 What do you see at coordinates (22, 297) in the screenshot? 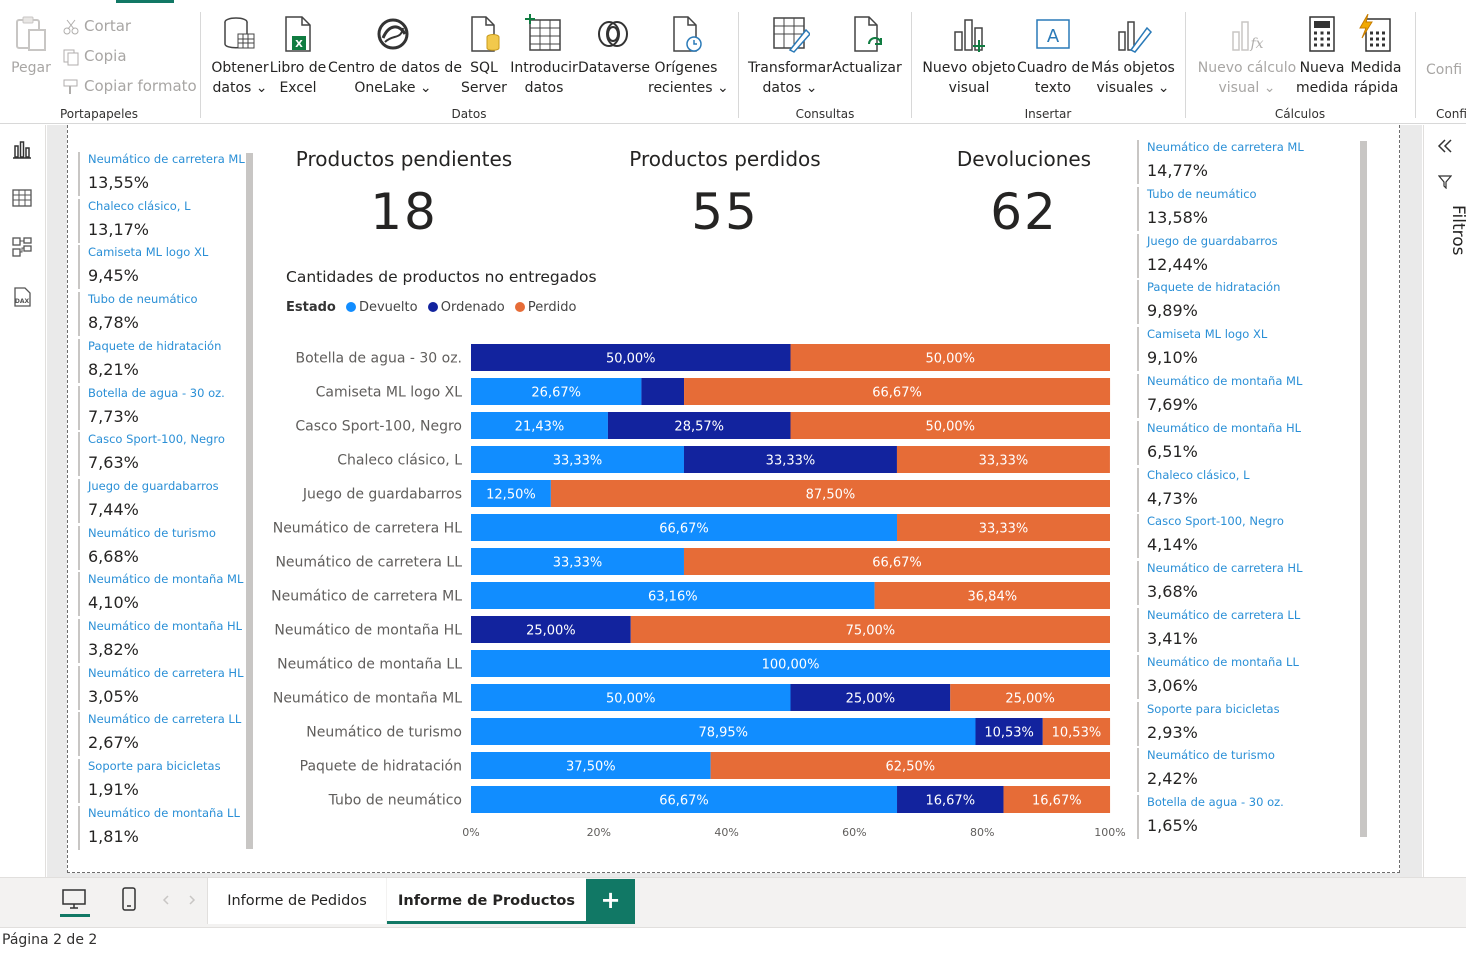
I see `dax-query-view-icon: DAX` at bounding box center [22, 297].